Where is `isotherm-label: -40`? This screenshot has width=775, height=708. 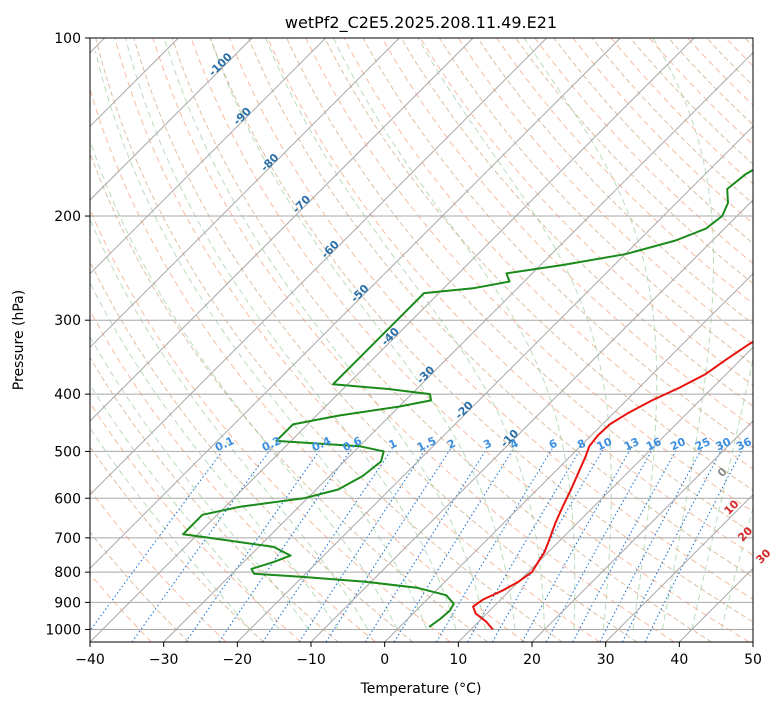 isotherm-label: -40 is located at coordinates (390, 336).